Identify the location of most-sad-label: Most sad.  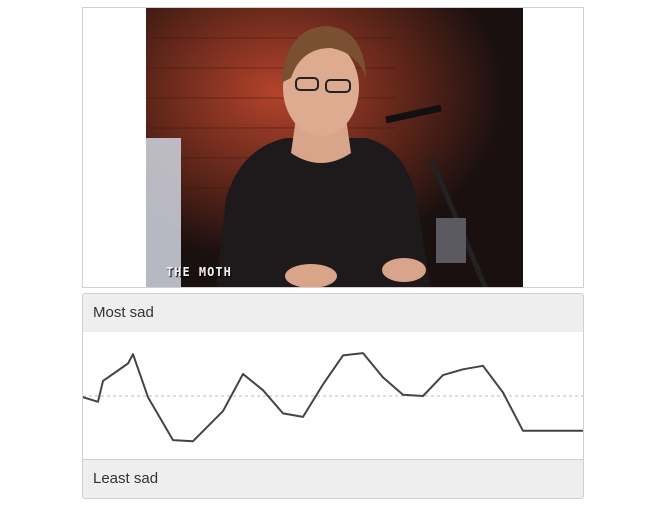
(333, 313).